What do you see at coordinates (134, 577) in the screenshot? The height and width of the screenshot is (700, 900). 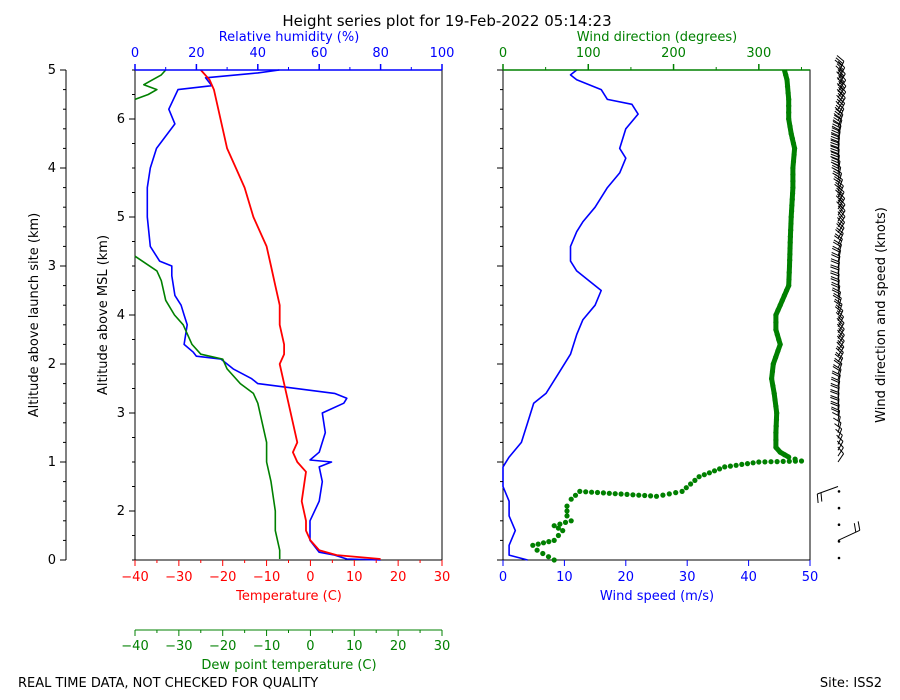 I see `temp-tick-label: −40` at bounding box center [134, 577].